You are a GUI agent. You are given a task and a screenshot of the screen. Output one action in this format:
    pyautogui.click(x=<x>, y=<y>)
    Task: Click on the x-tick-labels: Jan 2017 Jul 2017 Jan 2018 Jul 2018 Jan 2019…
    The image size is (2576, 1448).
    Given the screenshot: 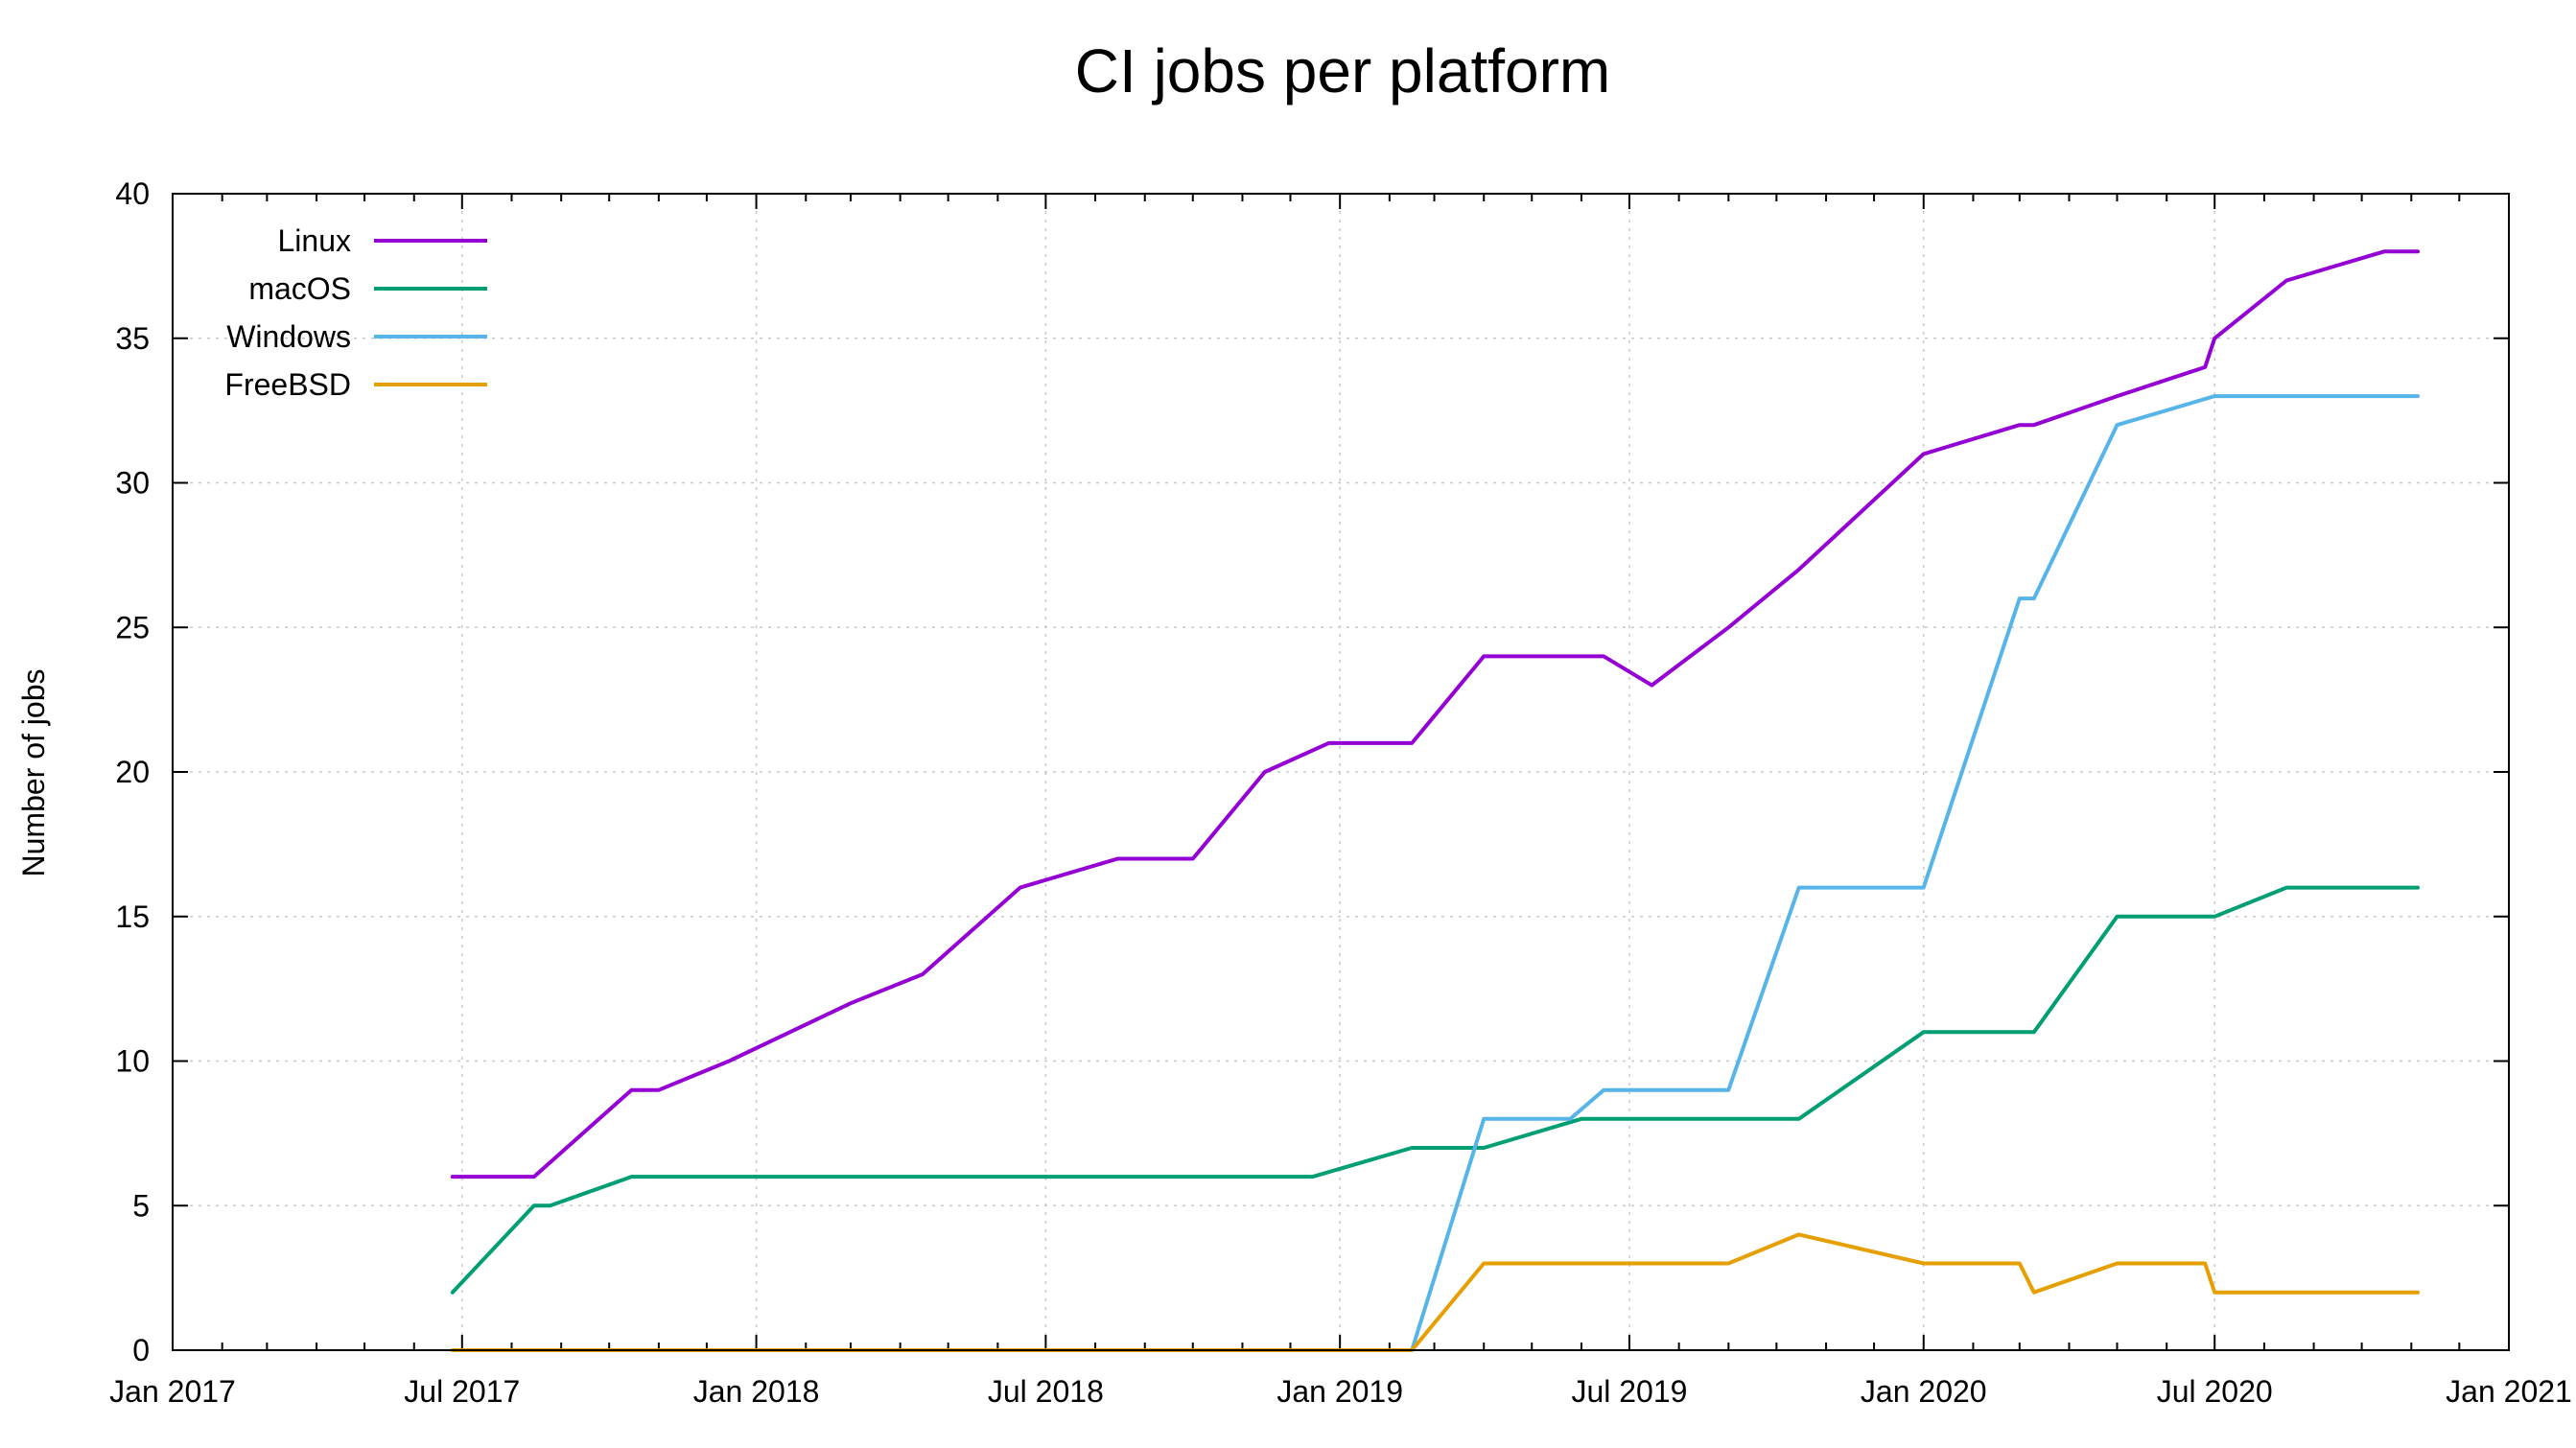 What is the action you would take?
    pyautogui.click(x=1340, y=1391)
    